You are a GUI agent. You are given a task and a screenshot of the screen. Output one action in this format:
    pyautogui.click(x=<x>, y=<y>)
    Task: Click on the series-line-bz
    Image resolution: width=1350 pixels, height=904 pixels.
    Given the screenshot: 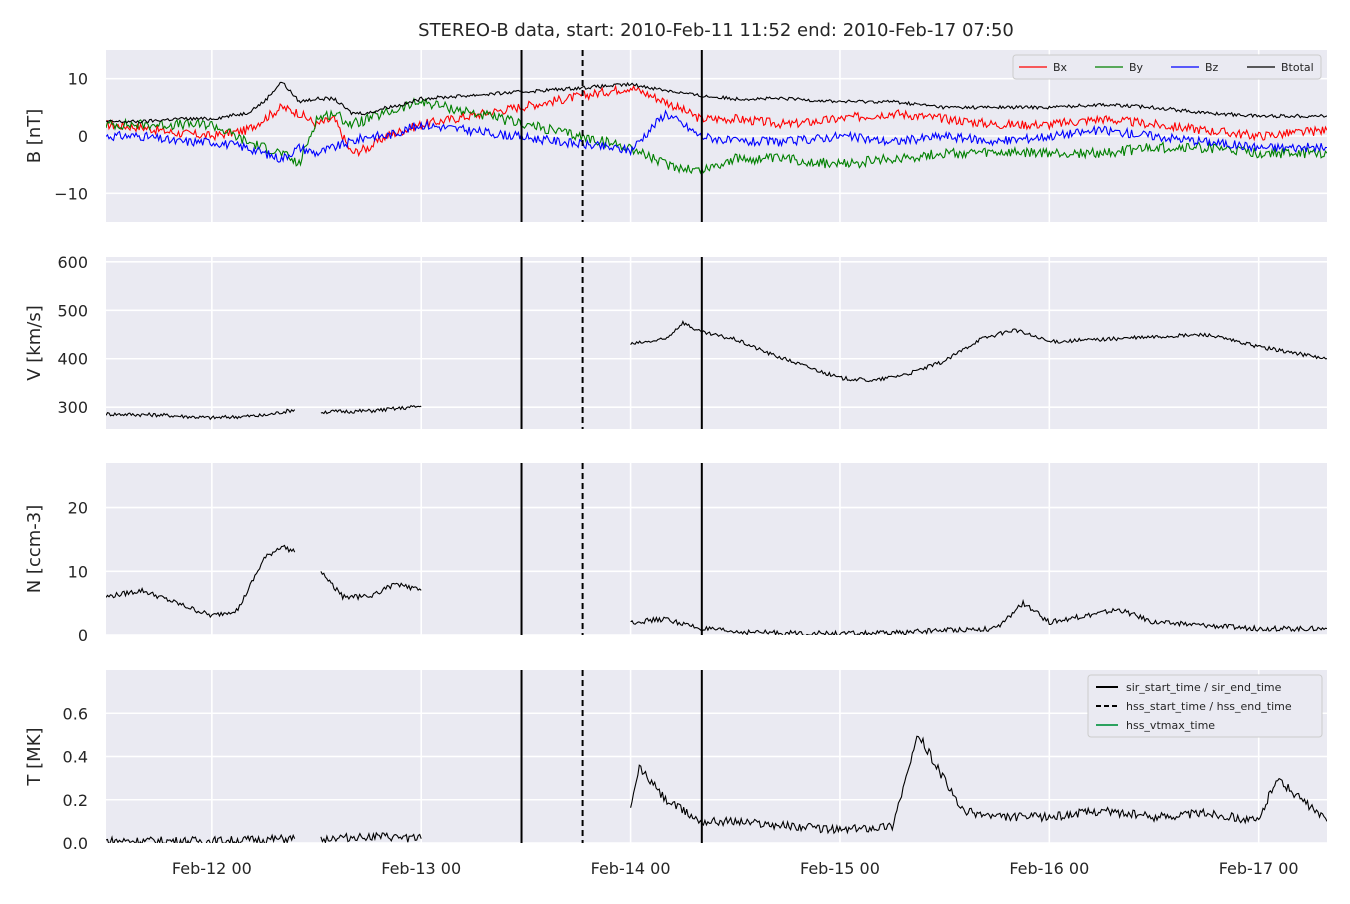 What is the action you would take?
    pyautogui.click(x=716, y=136)
    